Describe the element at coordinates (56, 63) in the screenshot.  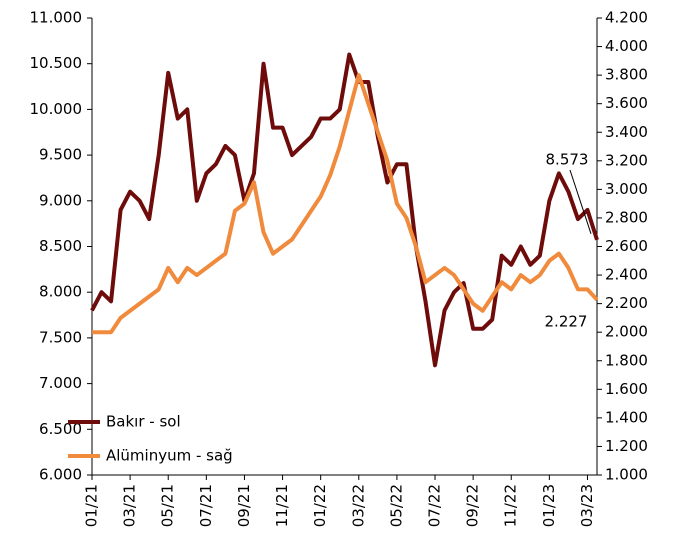
I see `y-tick-label: 10.500` at that location.